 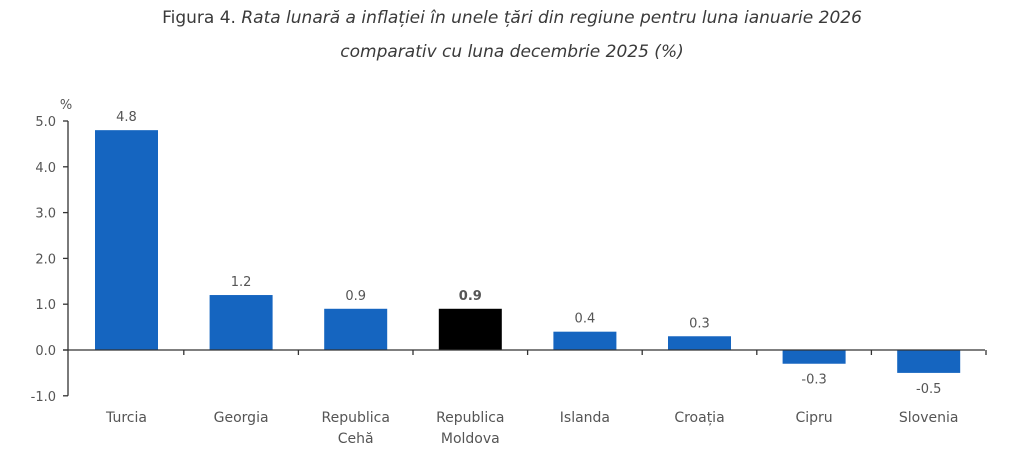 What do you see at coordinates (45, 214) in the screenshot?
I see `y-tick-label: 3.0` at bounding box center [45, 214].